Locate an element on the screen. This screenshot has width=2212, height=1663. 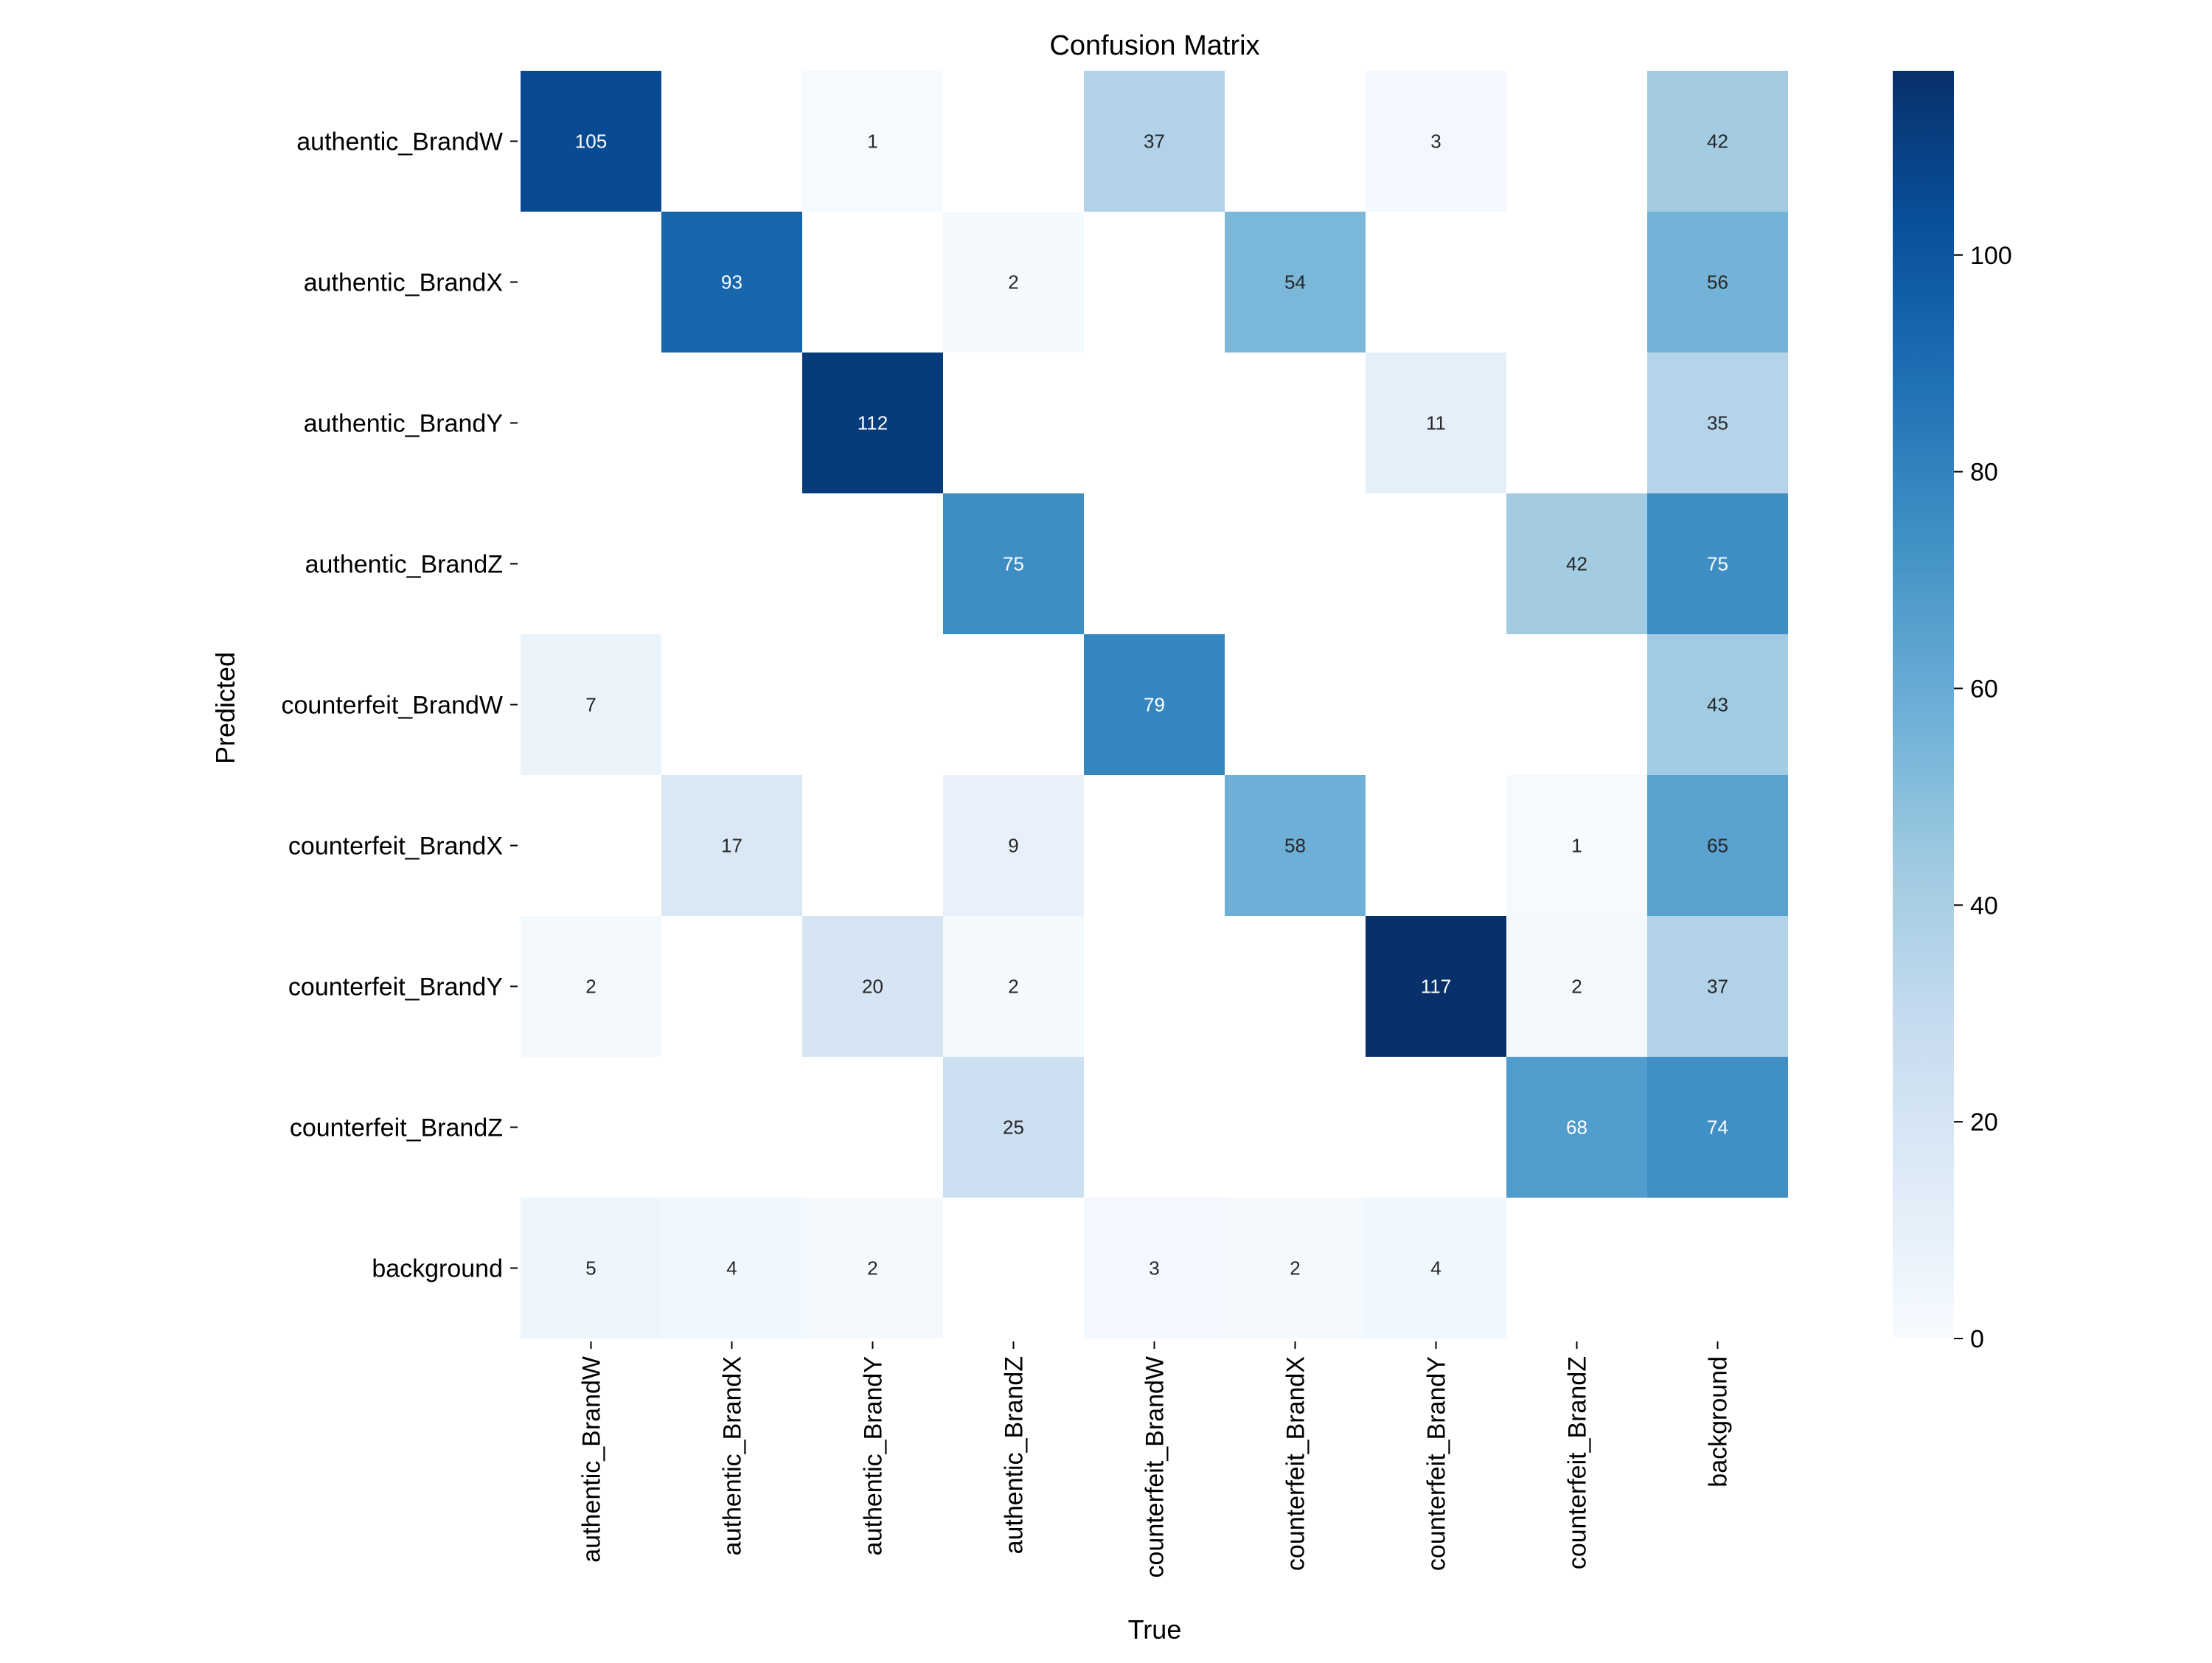
cell-value-label: 25 is located at coordinates (1013, 1128).